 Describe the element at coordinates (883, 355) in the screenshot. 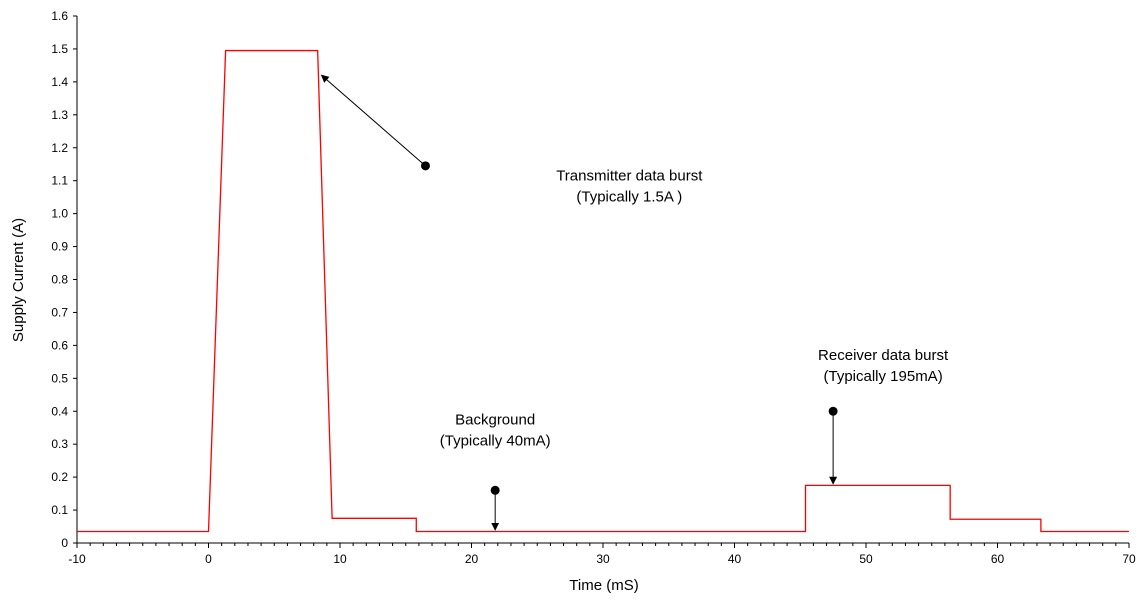

I see `annotation-text: Receiver data burst` at that location.